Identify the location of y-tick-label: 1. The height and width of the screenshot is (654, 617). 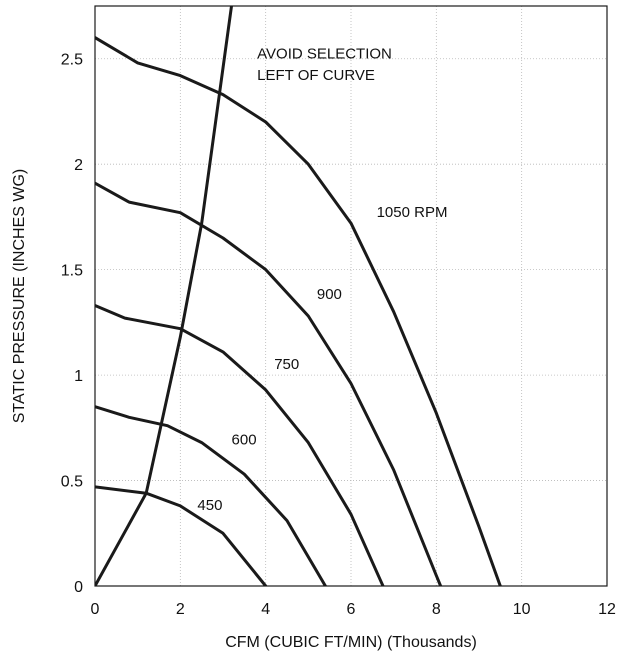
(78, 376).